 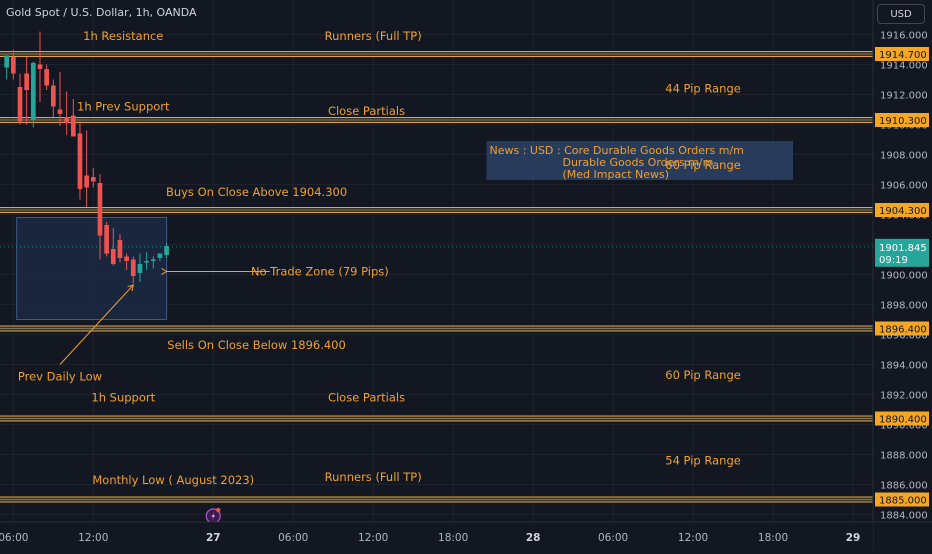 What do you see at coordinates (213, 538) in the screenshot?
I see `x-tick-label: 27` at bounding box center [213, 538].